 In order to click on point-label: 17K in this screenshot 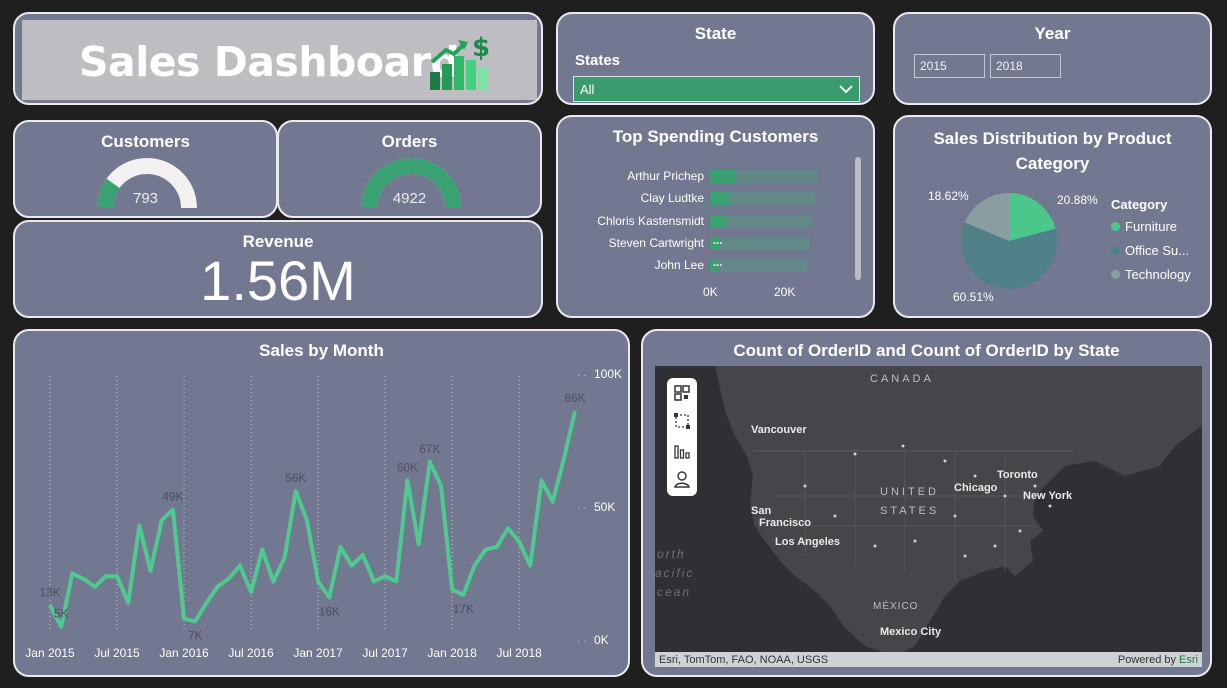, I will do `click(463, 609)`.